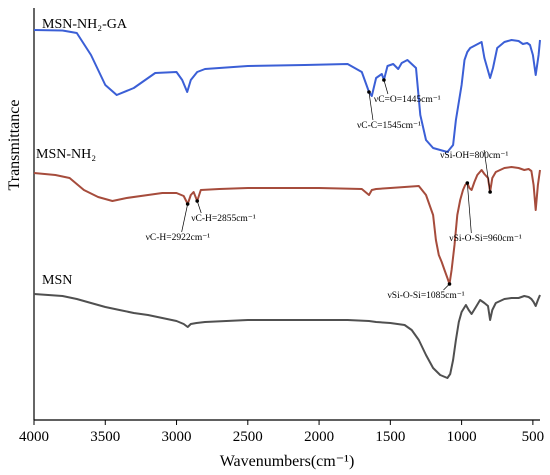 This screenshot has width=550, height=475. I want to click on x-ticks: 4000 3500 3000 2500 2000 1500 1000 500, so click(281, 432).